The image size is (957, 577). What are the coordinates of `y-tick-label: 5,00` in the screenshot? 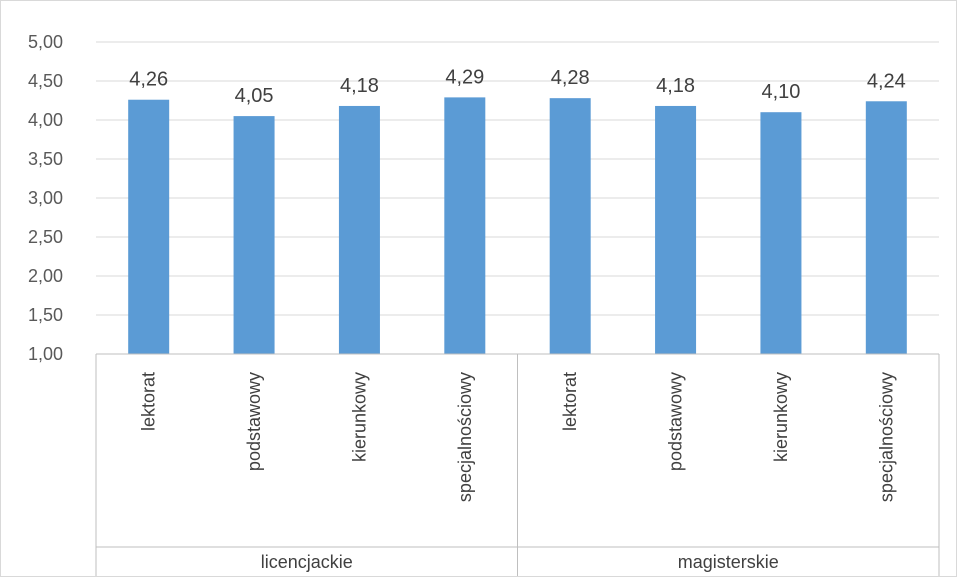 It's located at (45, 42).